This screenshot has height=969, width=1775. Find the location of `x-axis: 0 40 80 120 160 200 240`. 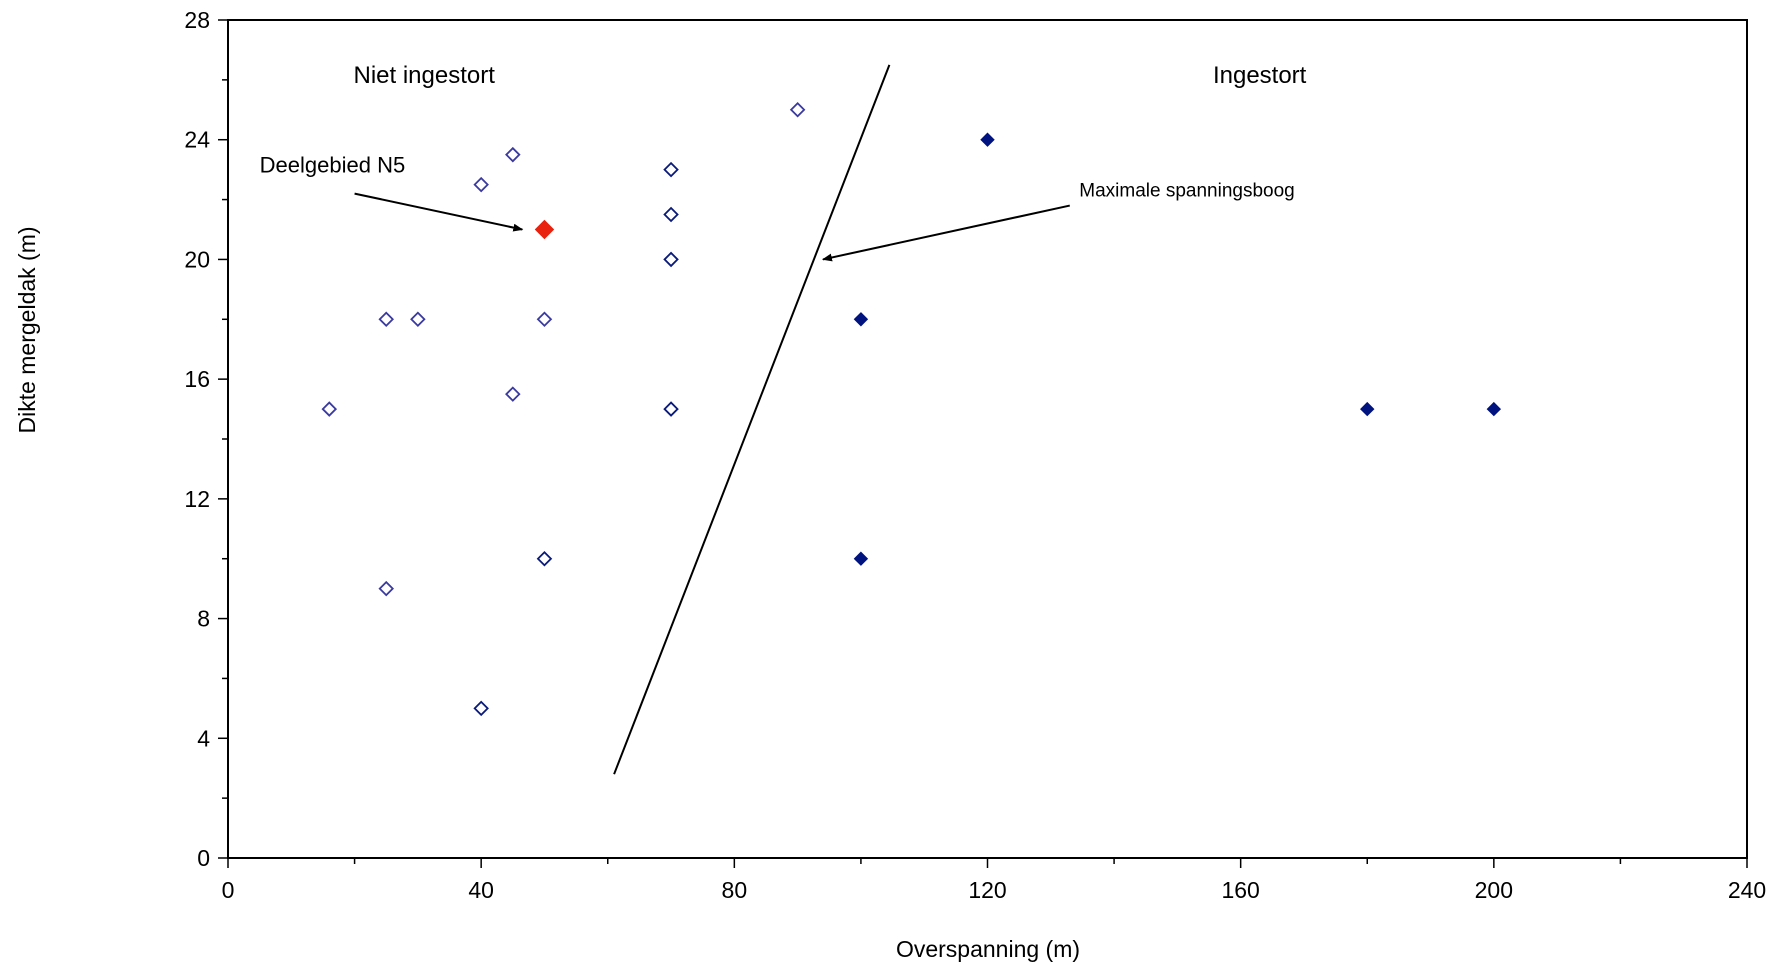

x-axis: 0 40 80 120 160 200 240 is located at coordinates (994, 880).